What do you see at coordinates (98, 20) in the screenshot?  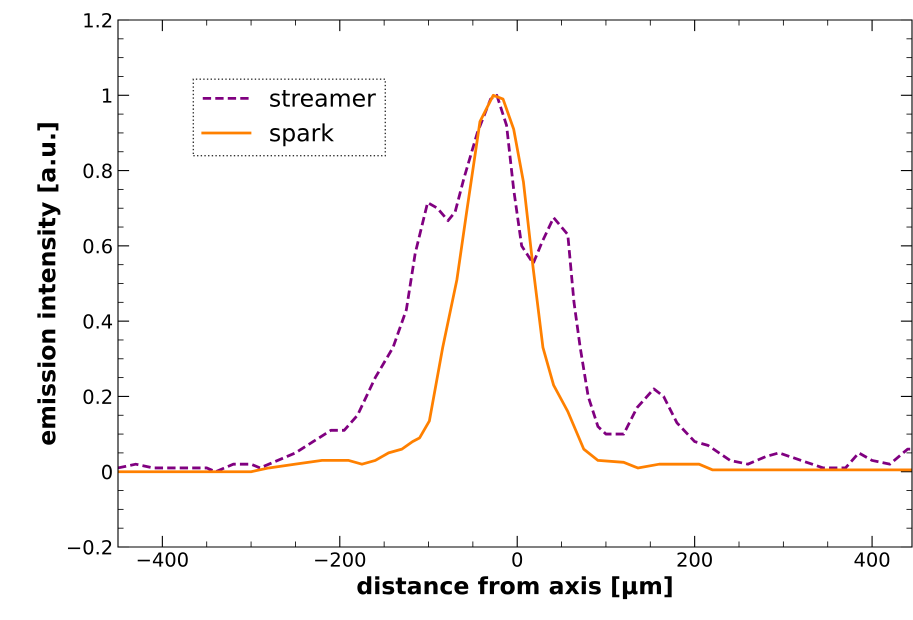 I see `y-tick-label: 1.2` at bounding box center [98, 20].